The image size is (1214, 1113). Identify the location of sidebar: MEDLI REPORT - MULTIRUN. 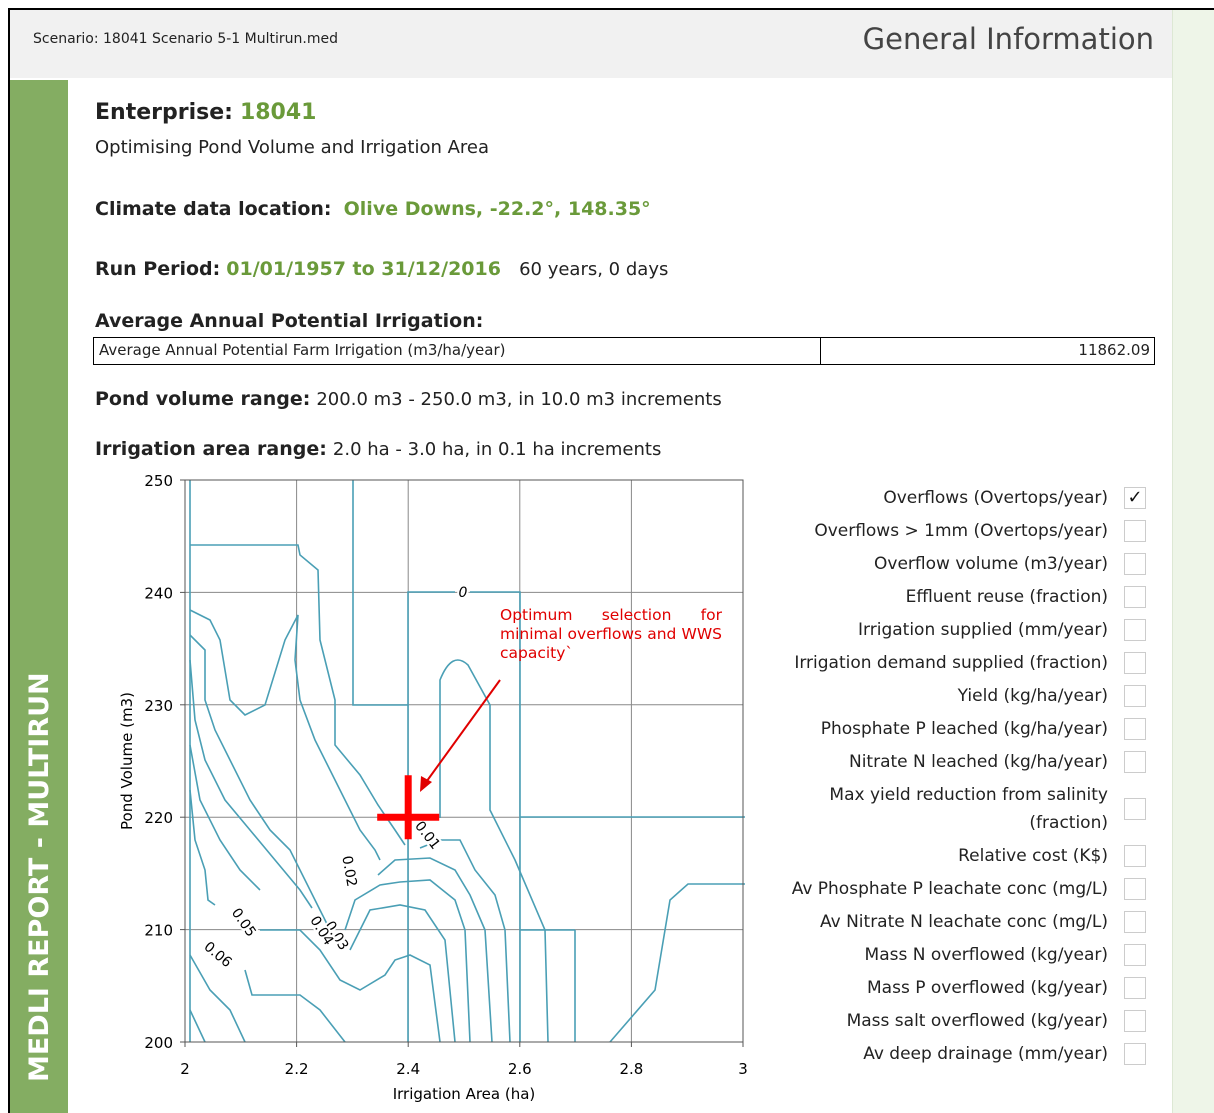
(39, 596).